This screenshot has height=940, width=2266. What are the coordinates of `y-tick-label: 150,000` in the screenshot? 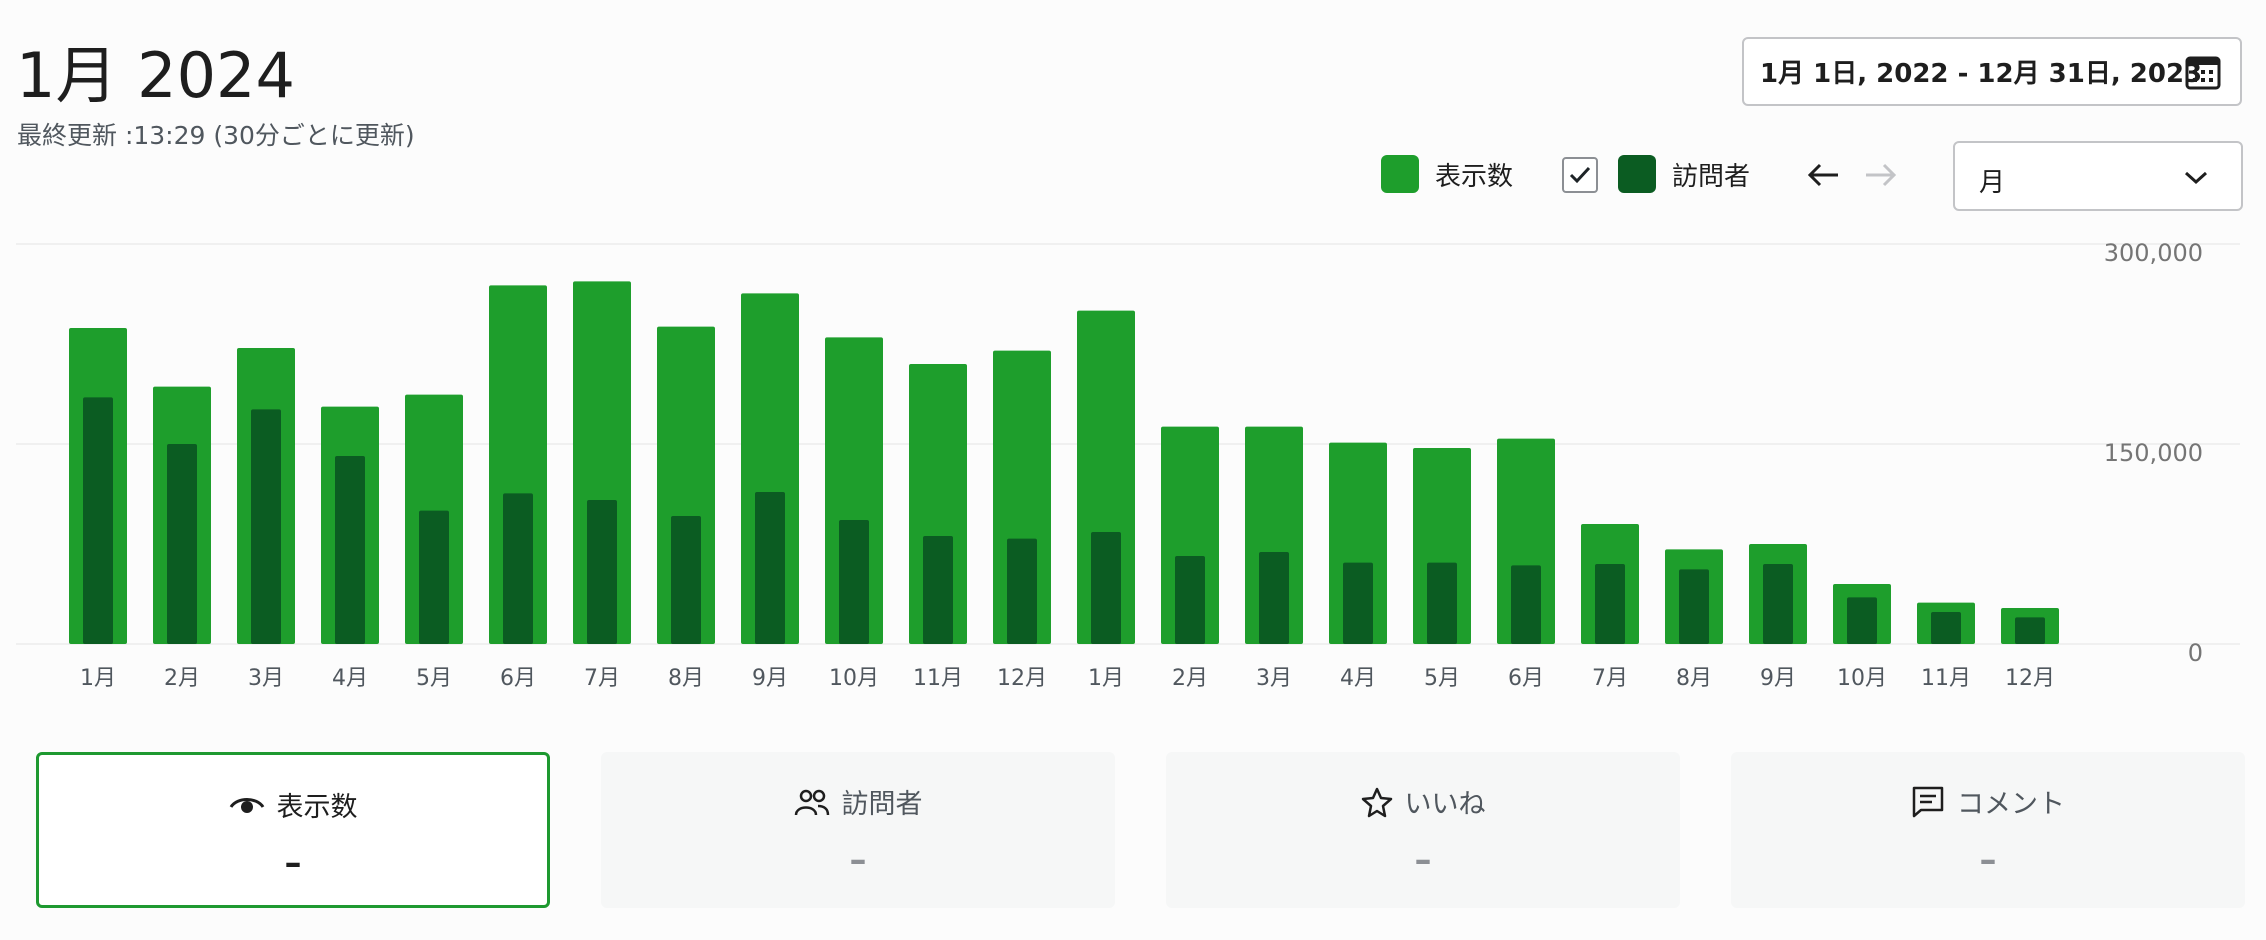 It's located at (2153, 453).